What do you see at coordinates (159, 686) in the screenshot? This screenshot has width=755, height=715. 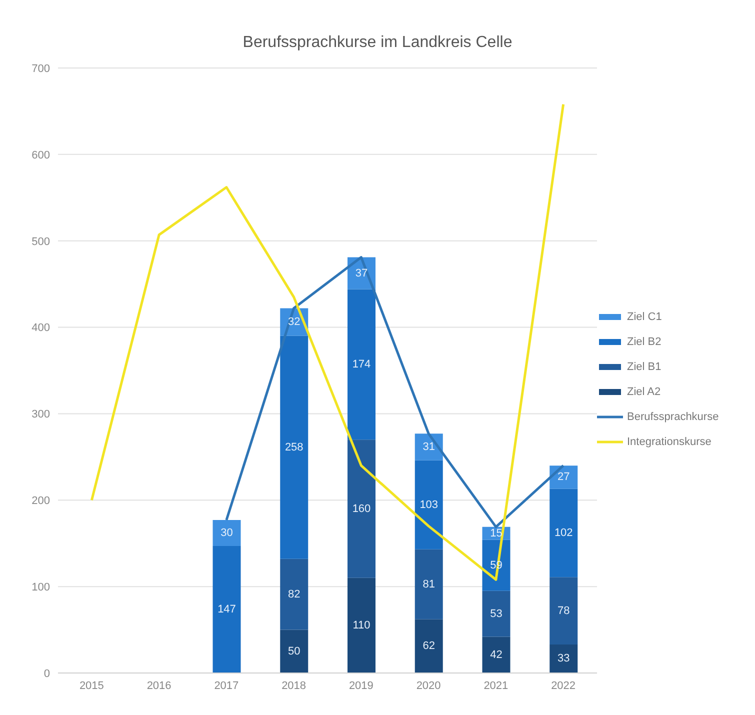 I see `x-tick-label: 2016` at bounding box center [159, 686].